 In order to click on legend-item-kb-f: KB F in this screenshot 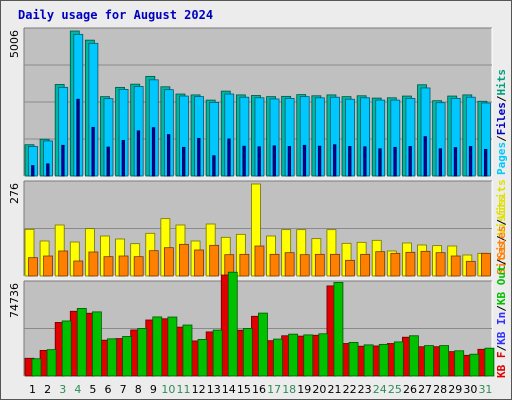, I will do `click(501, 365)`.